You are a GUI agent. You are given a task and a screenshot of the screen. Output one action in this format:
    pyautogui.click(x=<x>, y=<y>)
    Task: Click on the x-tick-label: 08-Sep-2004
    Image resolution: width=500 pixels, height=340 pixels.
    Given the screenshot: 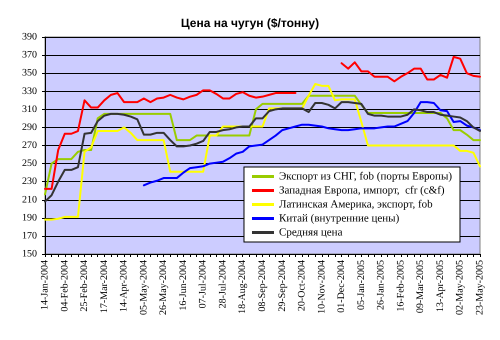 What is the action you would take?
    pyautogui.click(x=262, y=286)
    